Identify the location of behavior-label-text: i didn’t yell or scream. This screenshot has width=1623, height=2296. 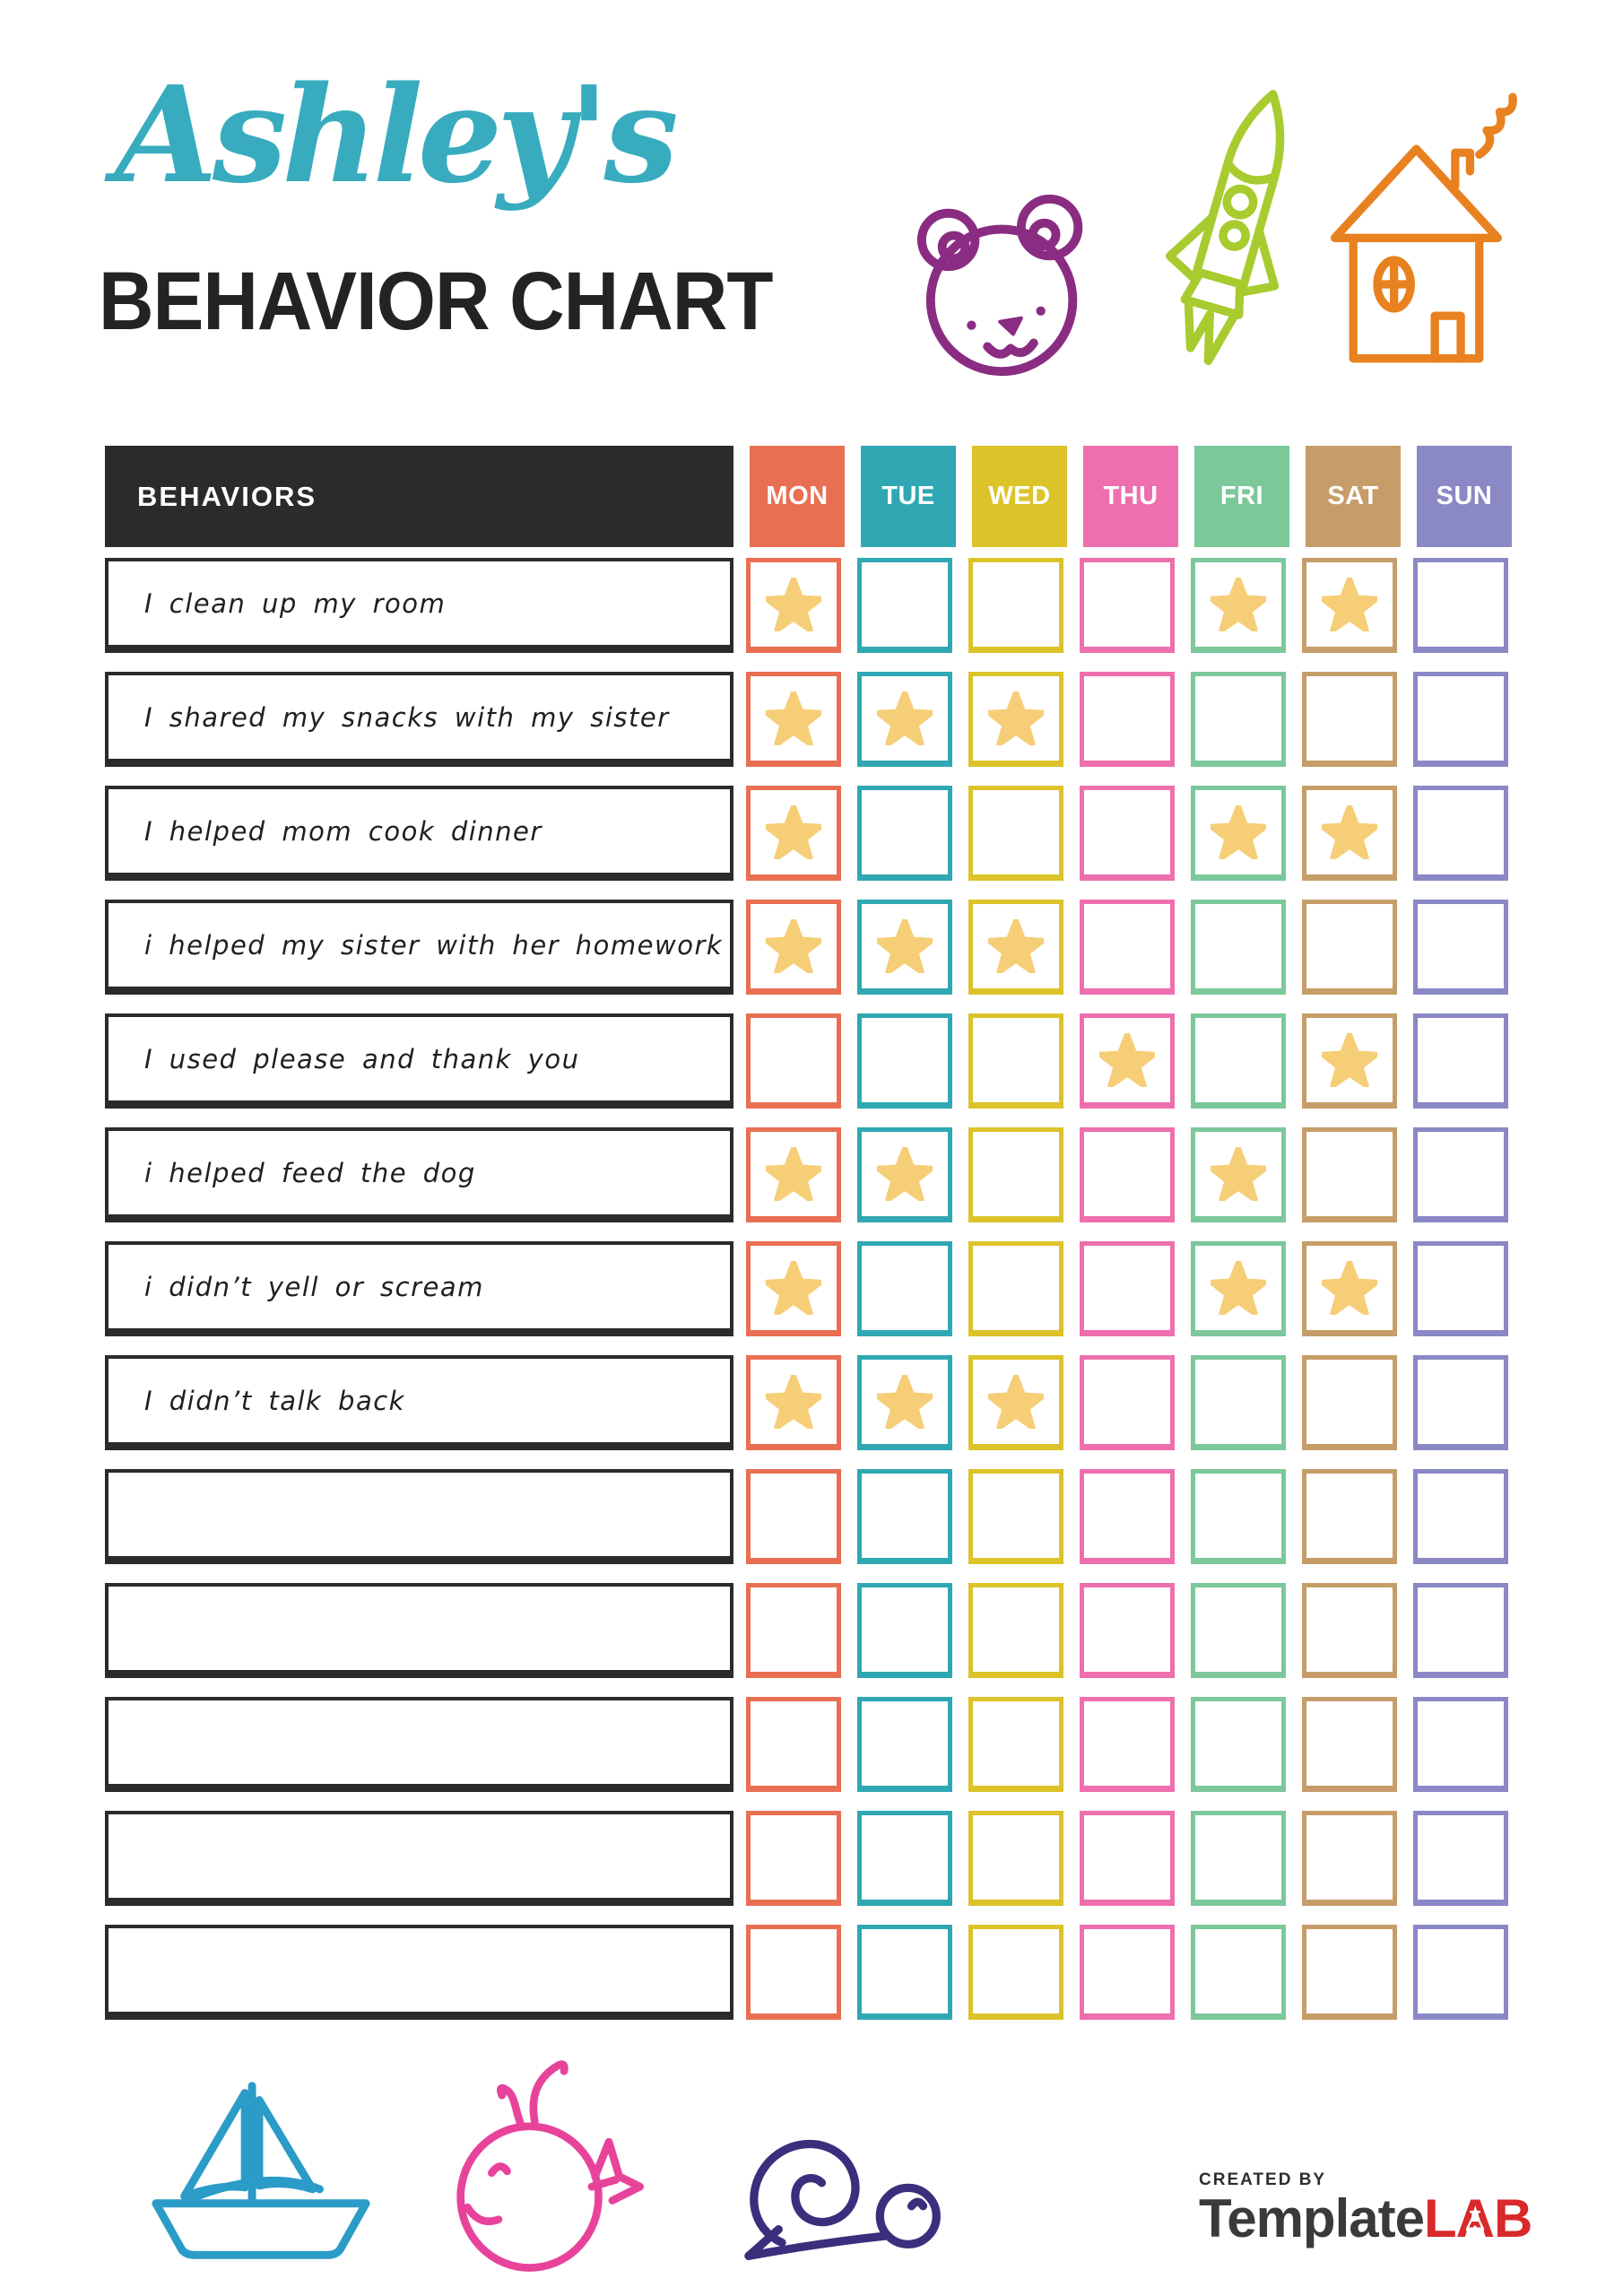
(314, 1286).